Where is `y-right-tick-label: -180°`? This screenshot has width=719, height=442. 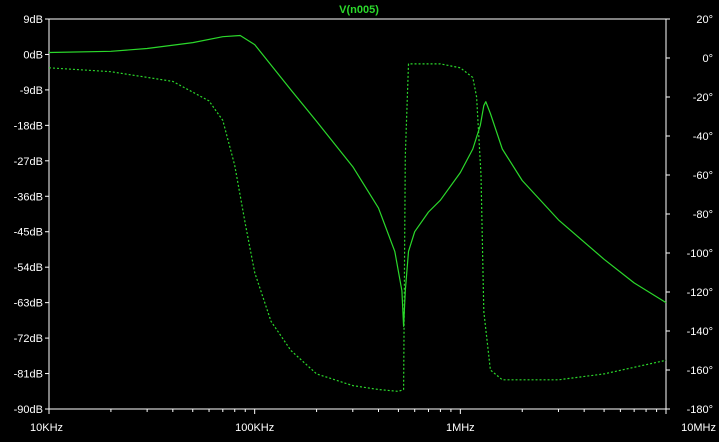
y-right-tick-label: -180° is located at coordinates (700, 410).